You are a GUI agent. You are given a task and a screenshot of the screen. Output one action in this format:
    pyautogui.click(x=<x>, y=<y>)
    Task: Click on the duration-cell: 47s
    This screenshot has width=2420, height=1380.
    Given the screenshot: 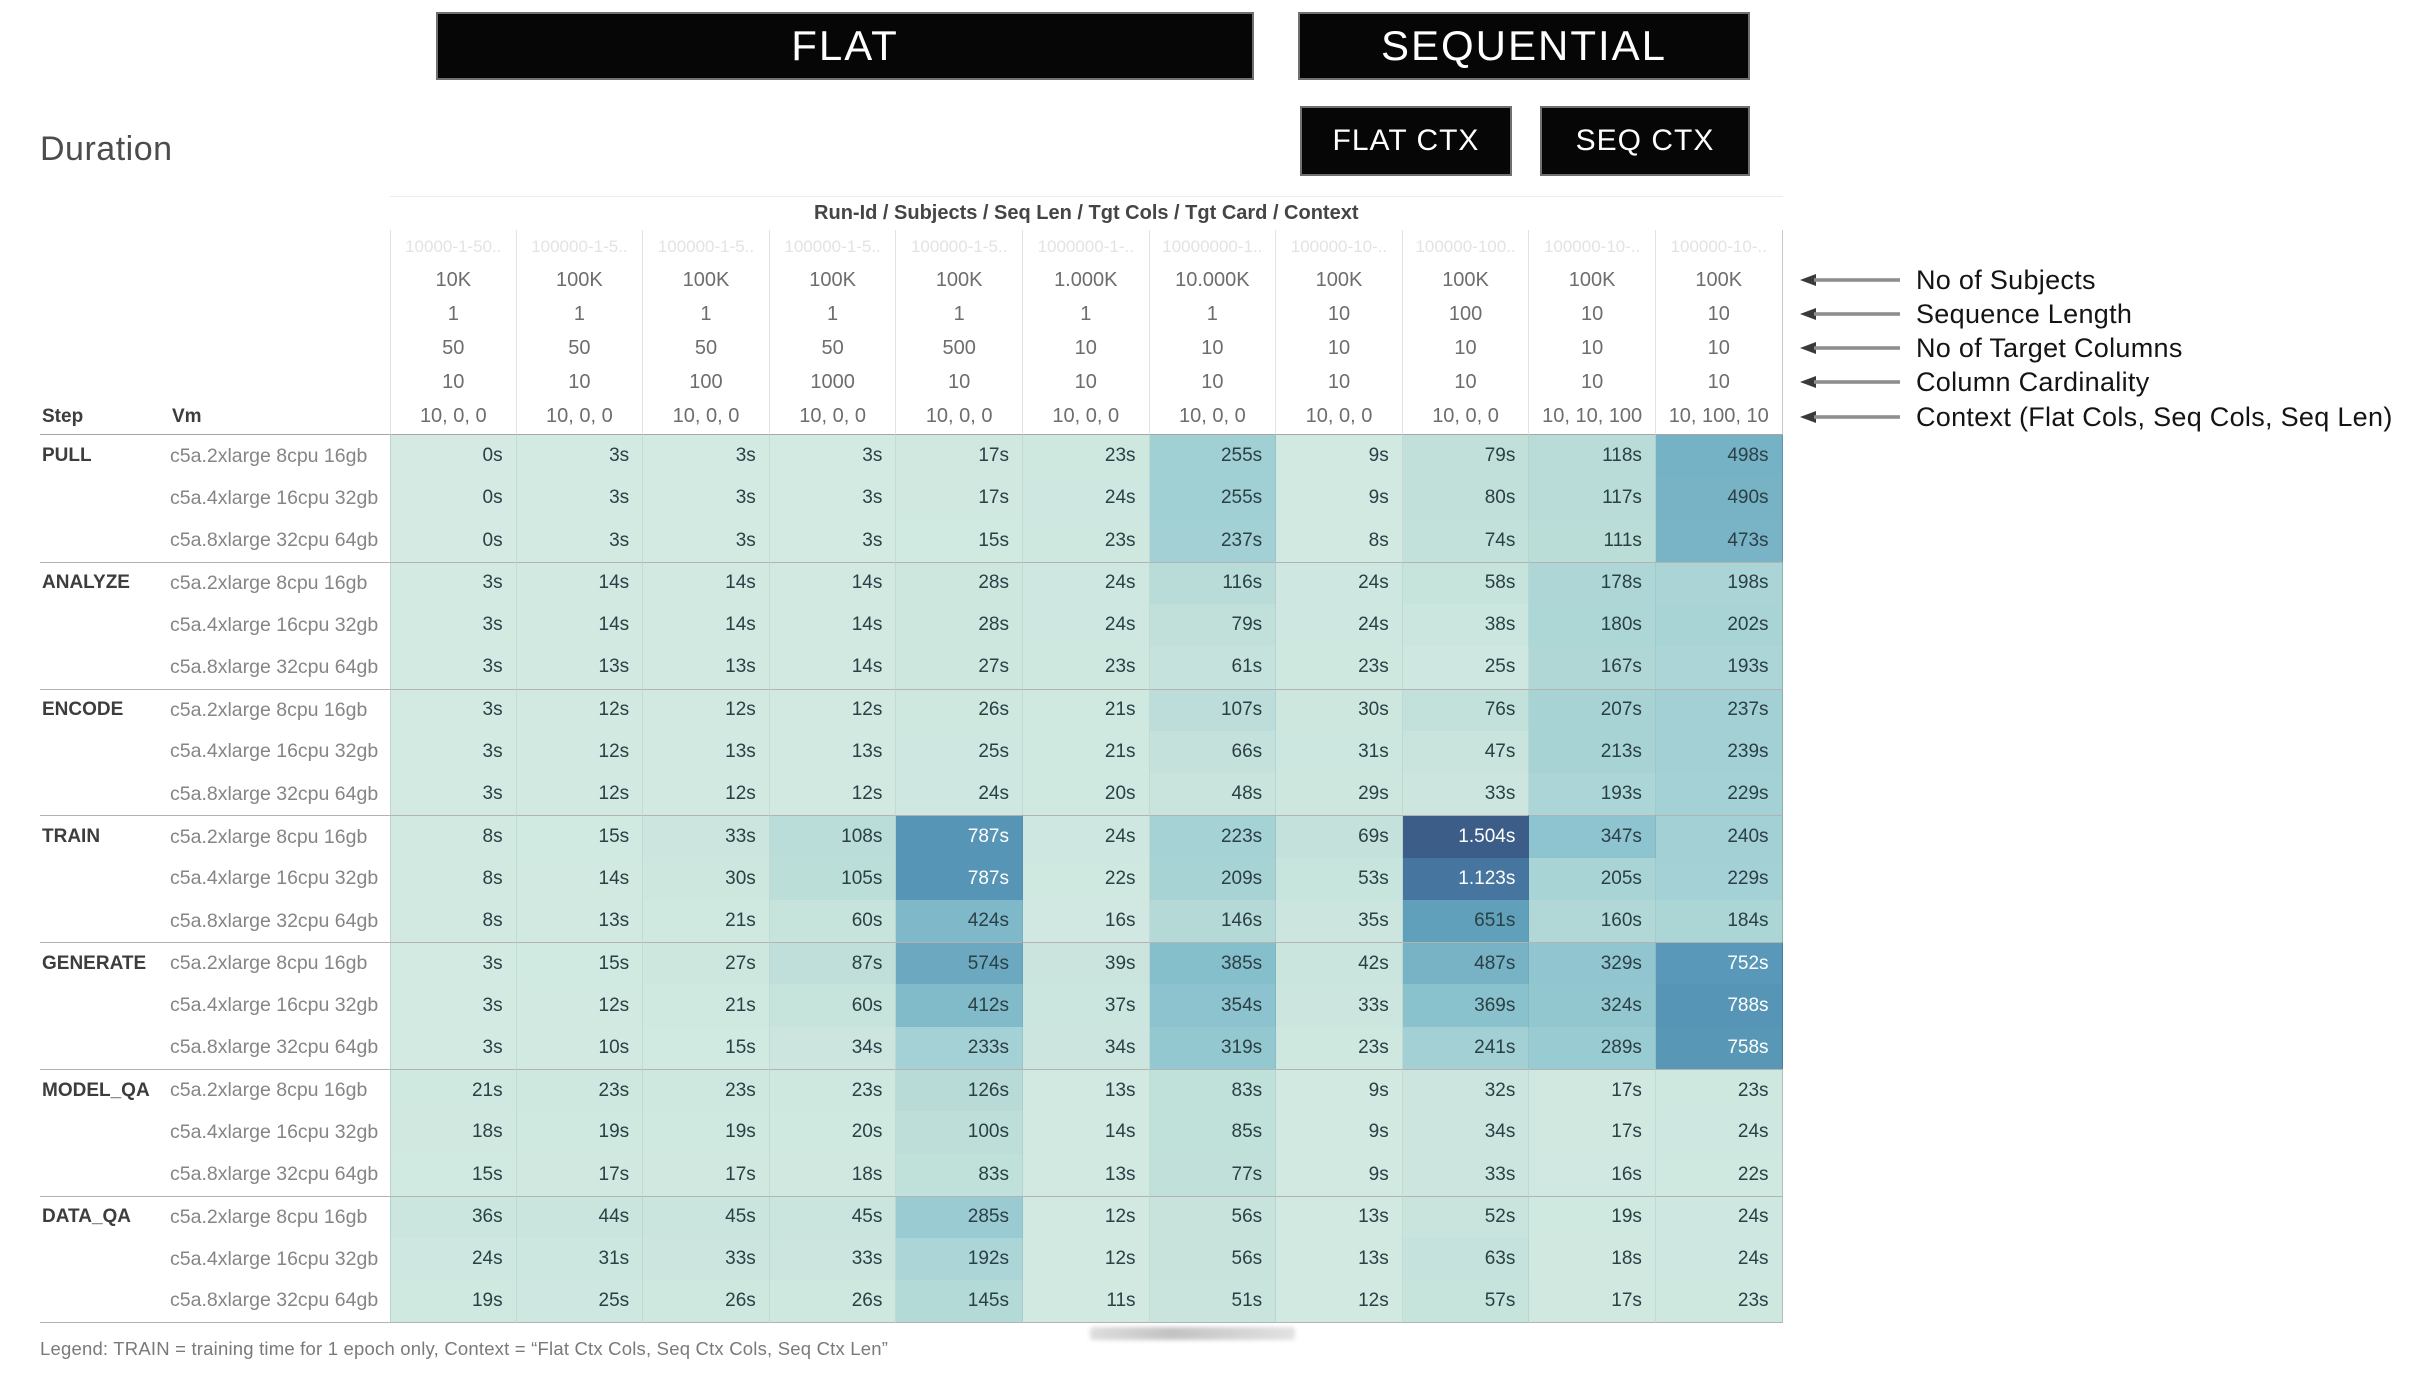 What is the action you would take?
    pyautogui.click(x=1466, y=752)
    